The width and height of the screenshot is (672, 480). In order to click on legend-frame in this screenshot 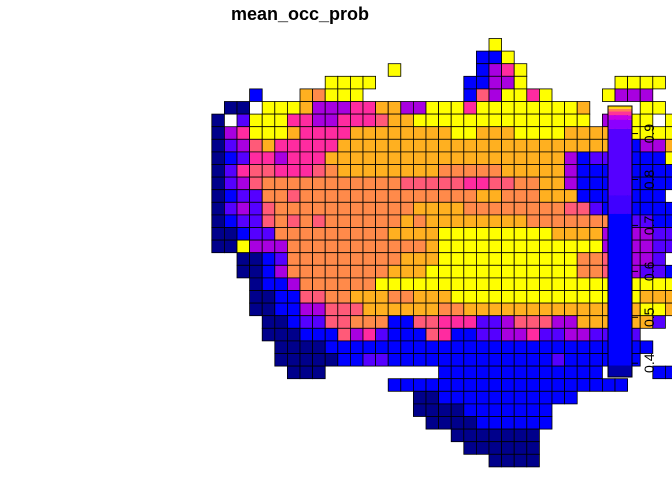, I will do `click(620, 241)`.